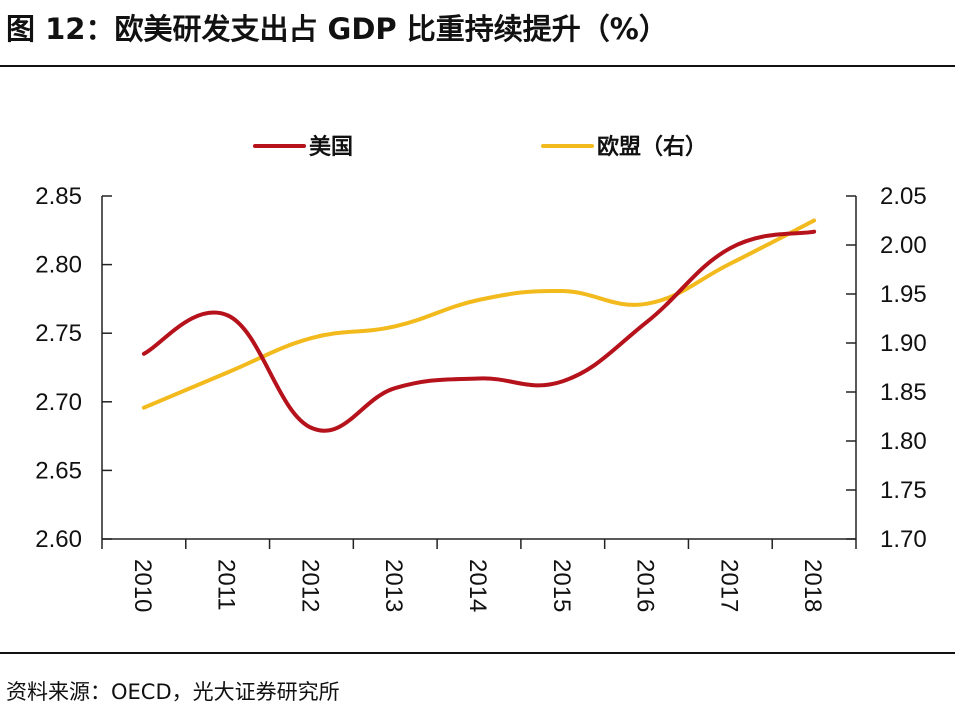 This screenshot has height=715, width=960. Describe the element at coordinates (58, 196) in the screenshot. I see `left-axis-tick-label: 2.85` at that location.